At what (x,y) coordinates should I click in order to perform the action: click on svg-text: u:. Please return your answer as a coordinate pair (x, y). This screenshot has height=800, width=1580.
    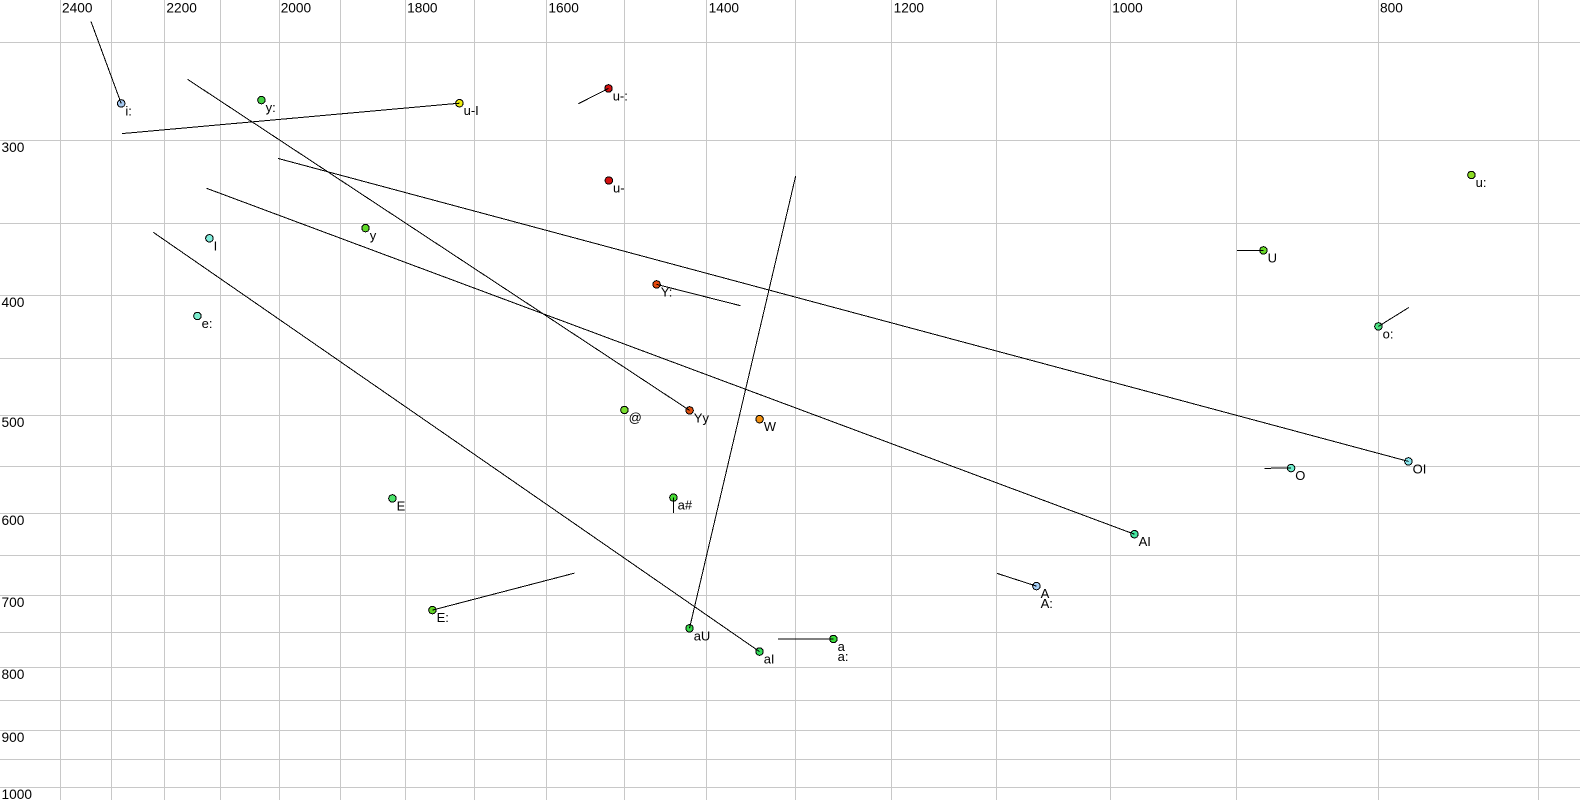
    Looking at the image, I should click on (1481, 182).